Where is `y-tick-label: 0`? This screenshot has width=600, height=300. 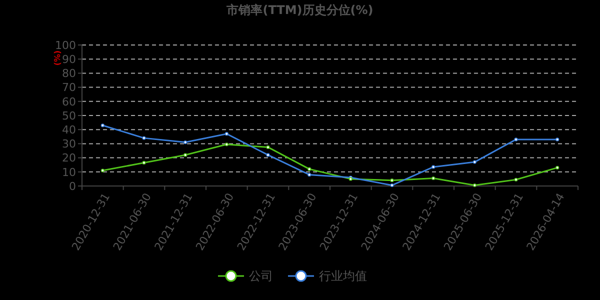 y-tick-label: 0 is located at coordinates (72, 186).